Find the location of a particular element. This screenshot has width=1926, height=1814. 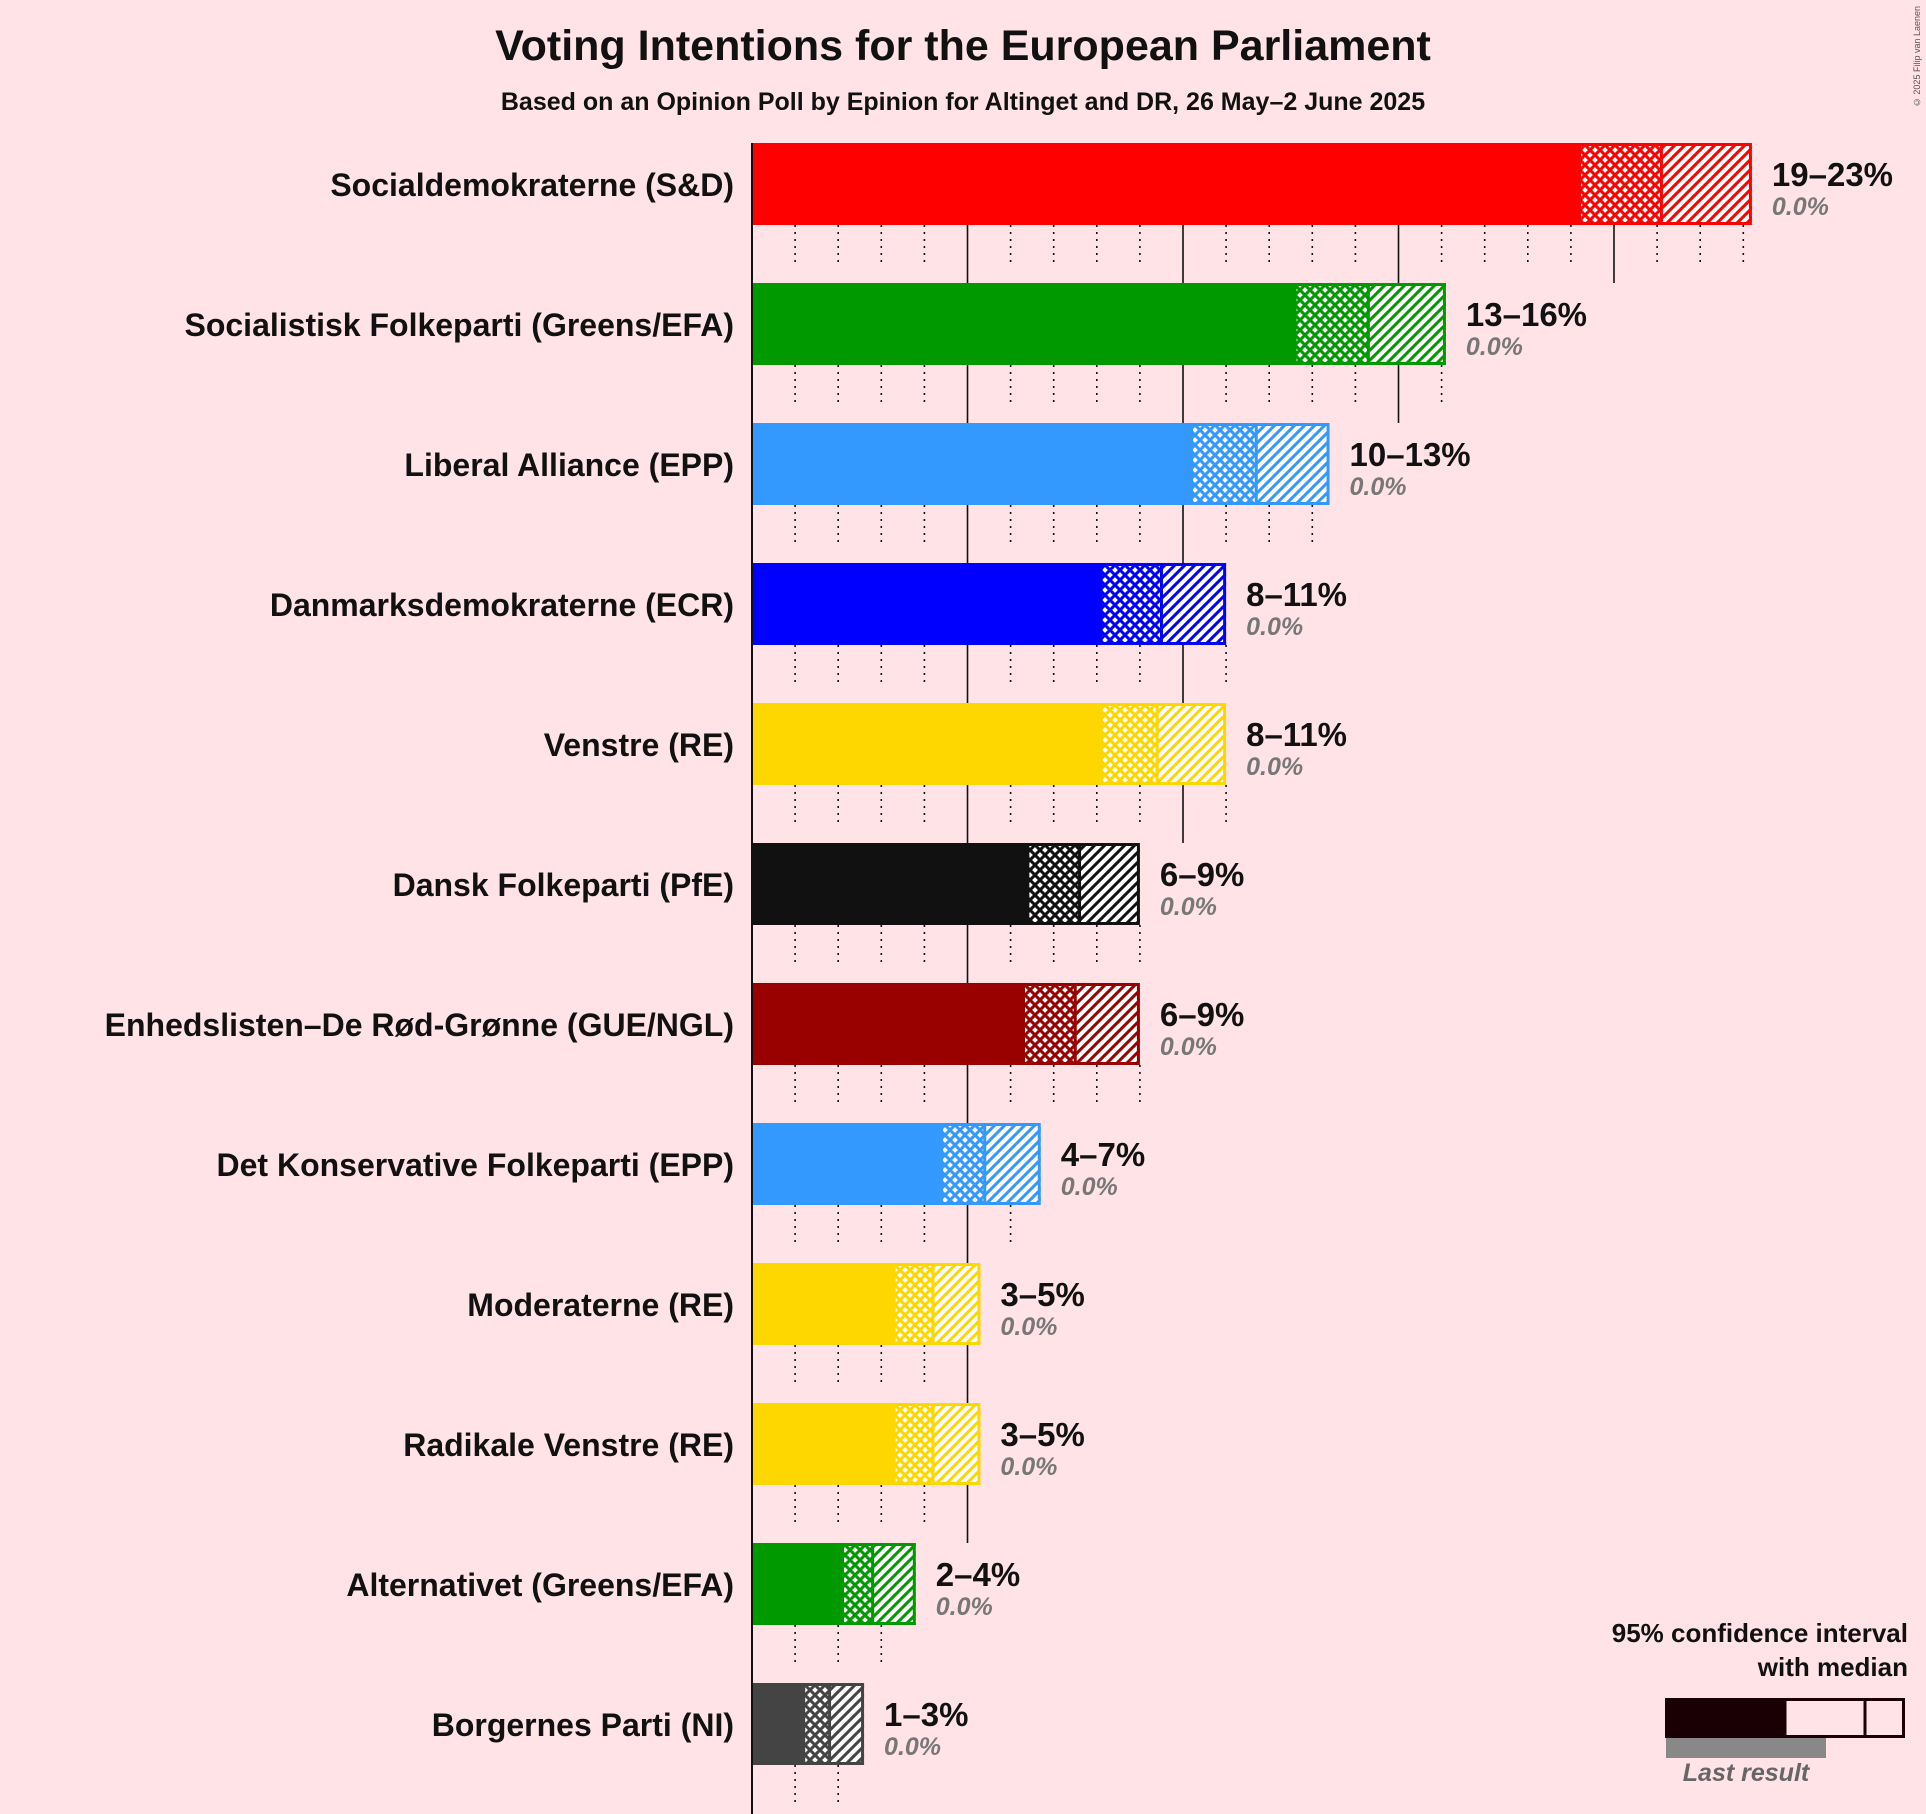

party-label: Det Konservative Folkeparti (EPP) is located at coordinates (475, 1165).